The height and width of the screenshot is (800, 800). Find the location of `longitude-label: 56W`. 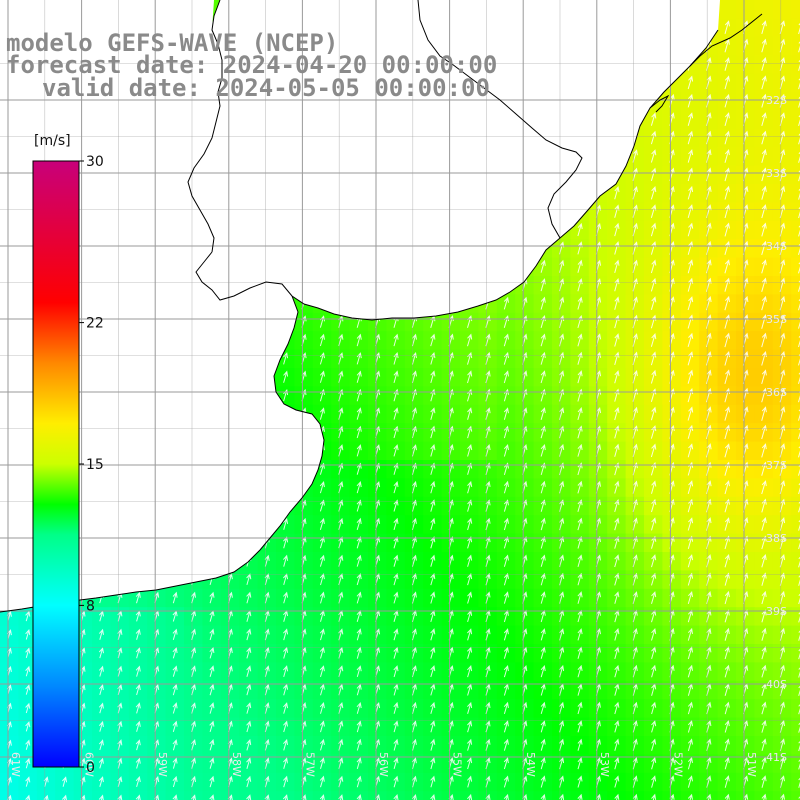

longitude-label: 56W is located at coordinates (383, 764).